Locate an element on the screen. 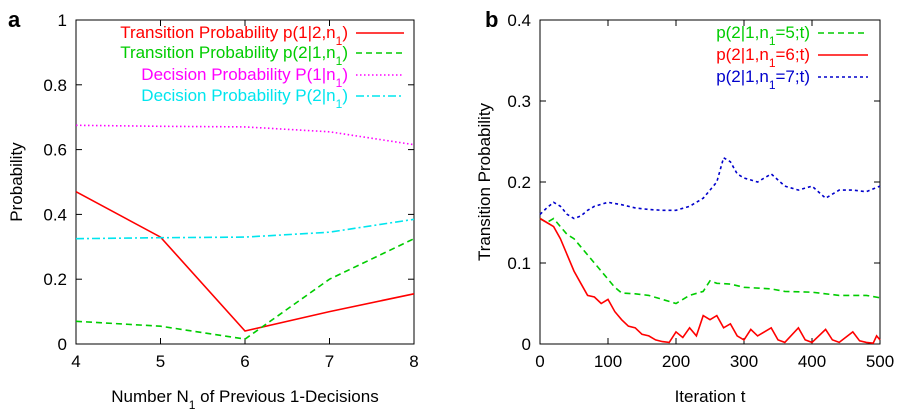  panel-a-xtick-label: 6 is located at coordinates (244, 361).